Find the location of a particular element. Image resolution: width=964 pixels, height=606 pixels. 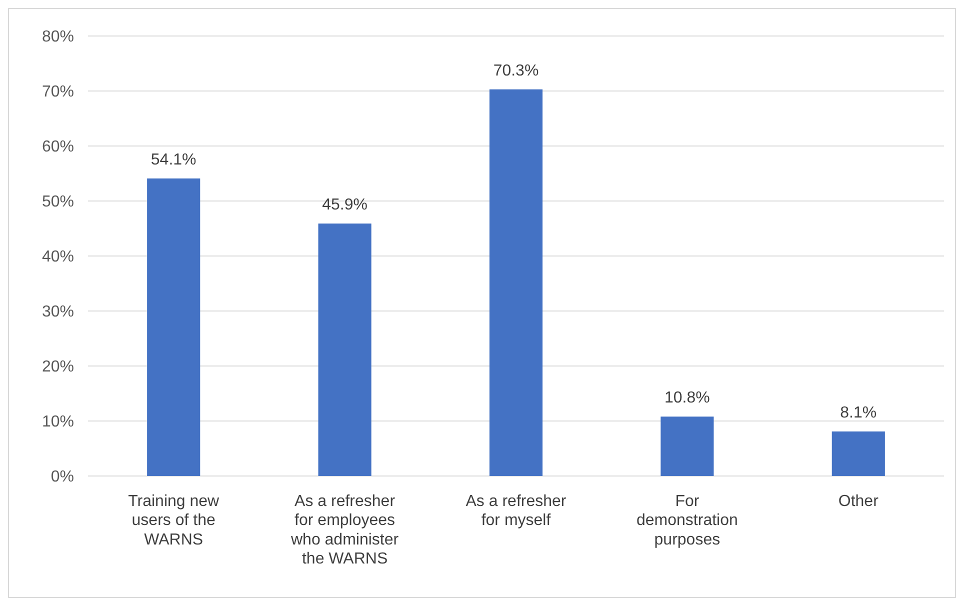

y-tick-label: 40% is located at coordinates (58, 257).